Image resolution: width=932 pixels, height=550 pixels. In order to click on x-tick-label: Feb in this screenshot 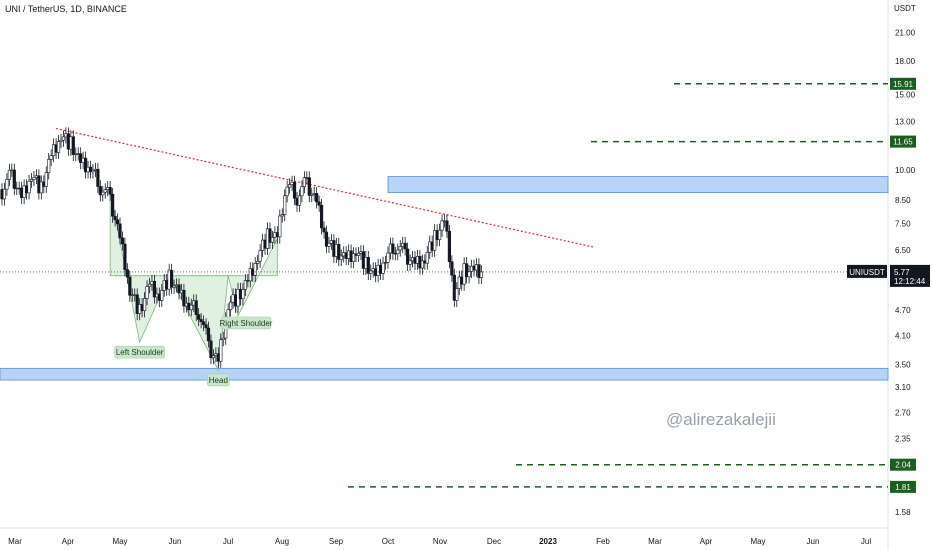, I will do `click(603, 541)`.